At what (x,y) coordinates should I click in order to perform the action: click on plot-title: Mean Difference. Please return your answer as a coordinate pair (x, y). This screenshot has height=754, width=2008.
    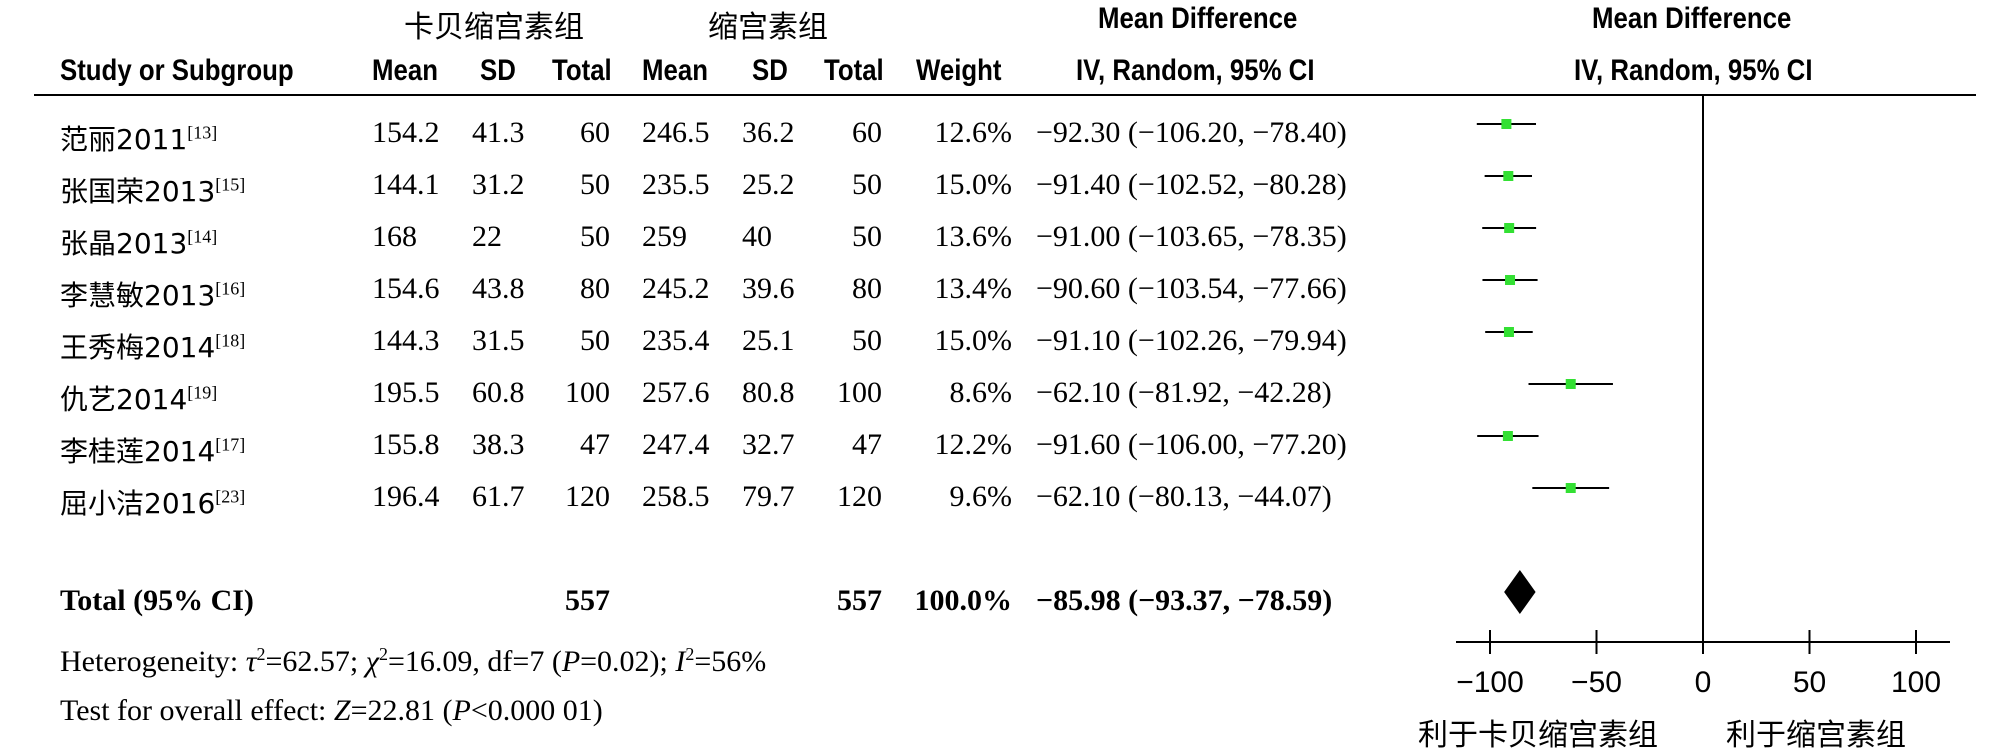
    Looking at the image, I should click on (1692, 18).